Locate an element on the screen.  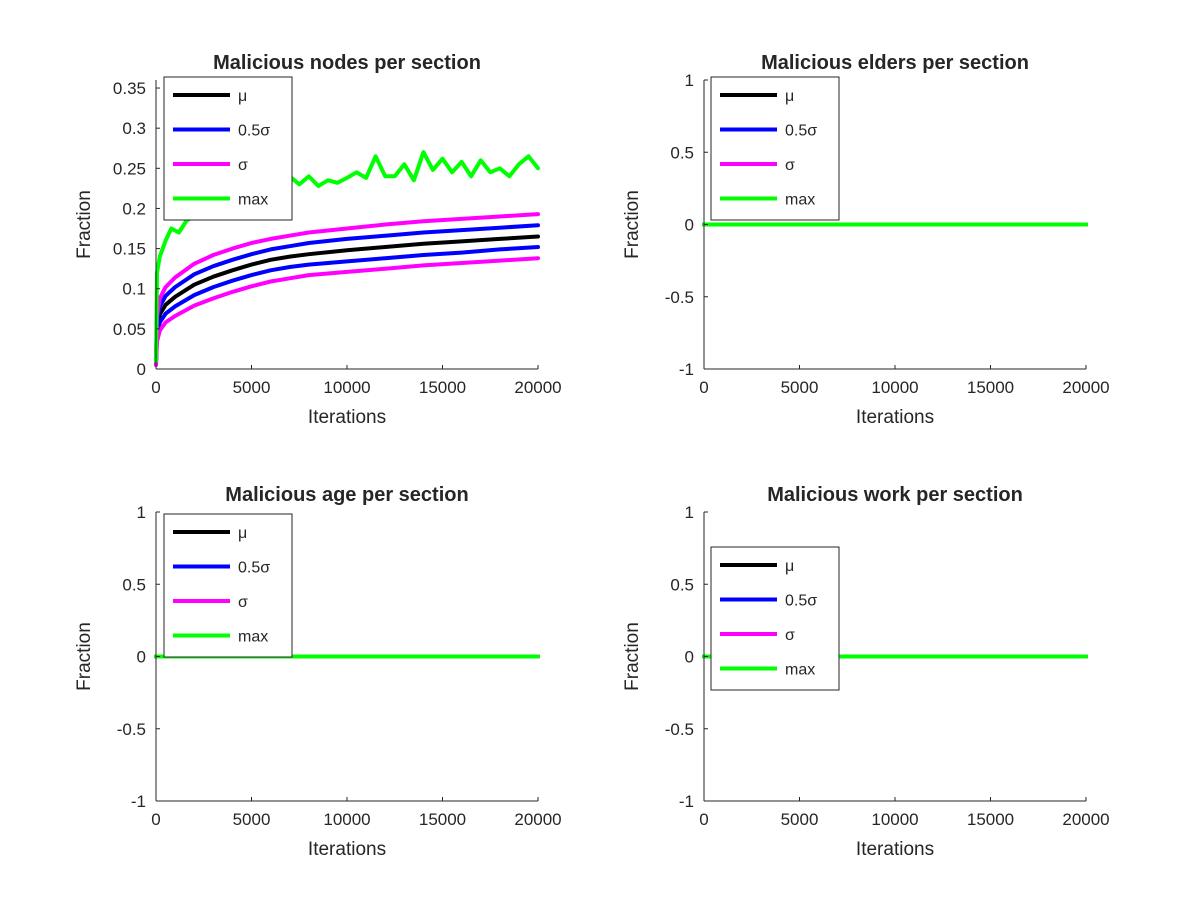
y-tick-label: 0.25 is located at coordinates (129, 168).